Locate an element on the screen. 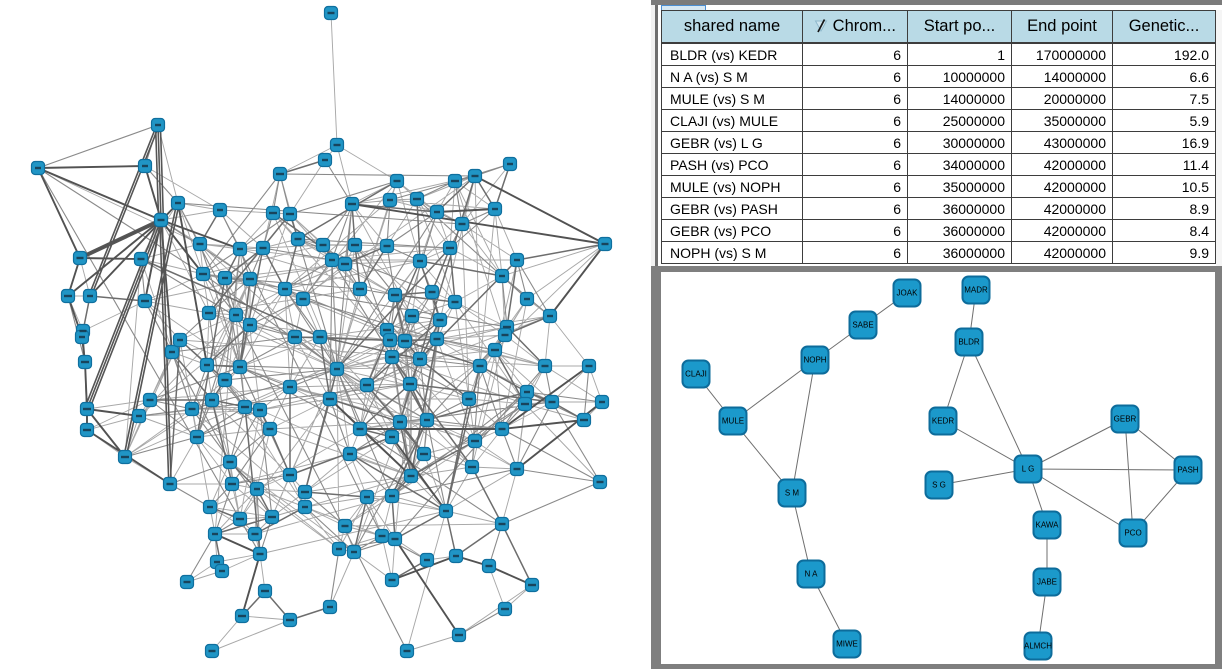 The height and width of the screenshot is (669, 1222). svg-text: ALMCH is located at coordinates (1038, 646).